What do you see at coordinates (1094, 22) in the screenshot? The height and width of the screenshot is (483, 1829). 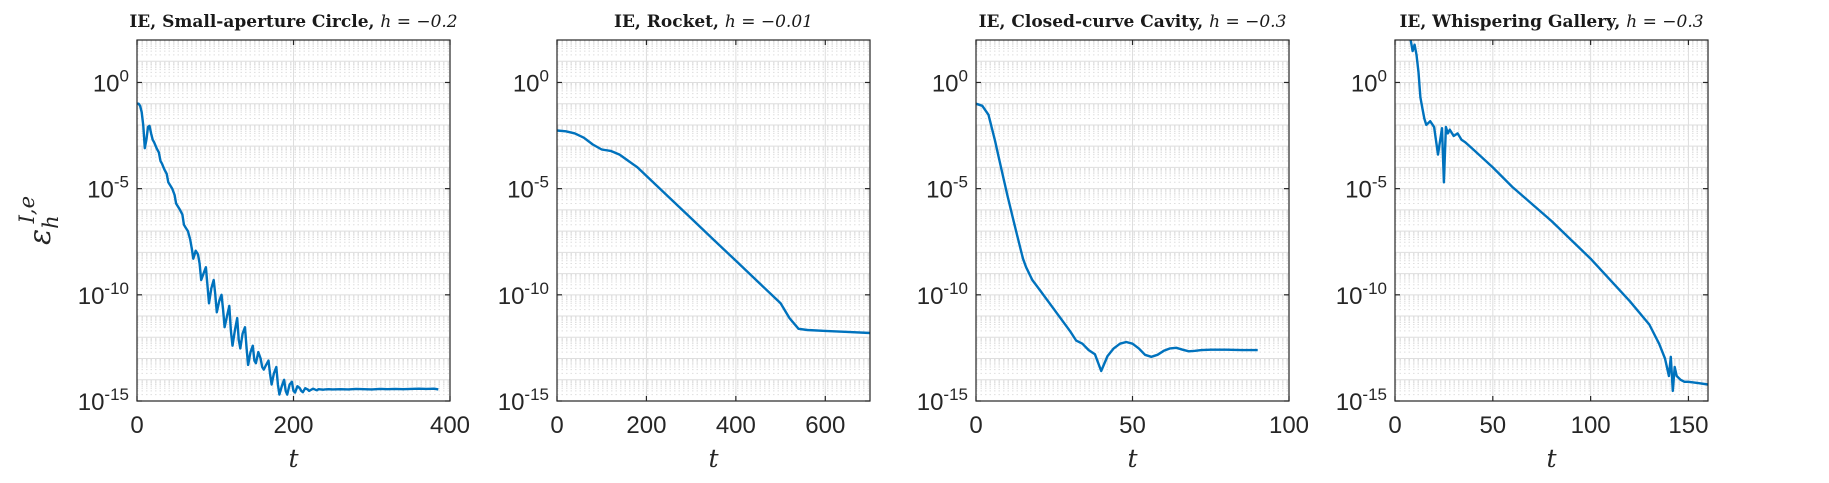 I see `panel-title-text: IE, Closed-curve Cavity,` at bounding box center [1094, 22].